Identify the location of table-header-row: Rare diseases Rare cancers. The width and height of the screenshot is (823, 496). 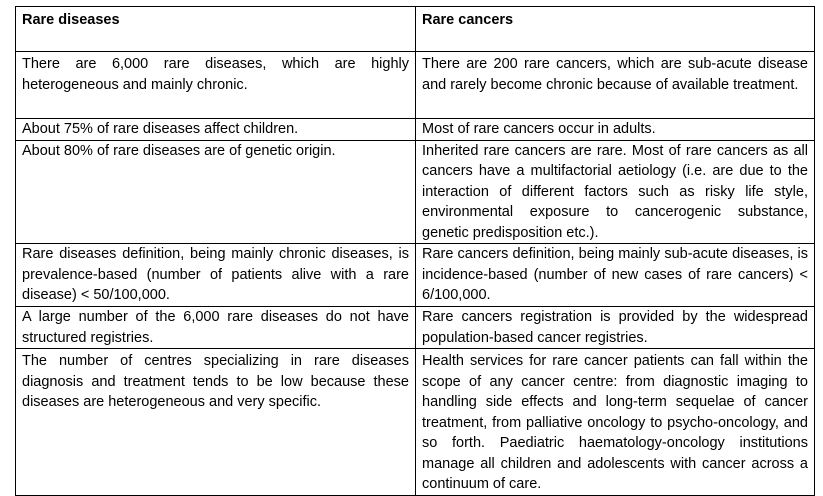
(415, 29).